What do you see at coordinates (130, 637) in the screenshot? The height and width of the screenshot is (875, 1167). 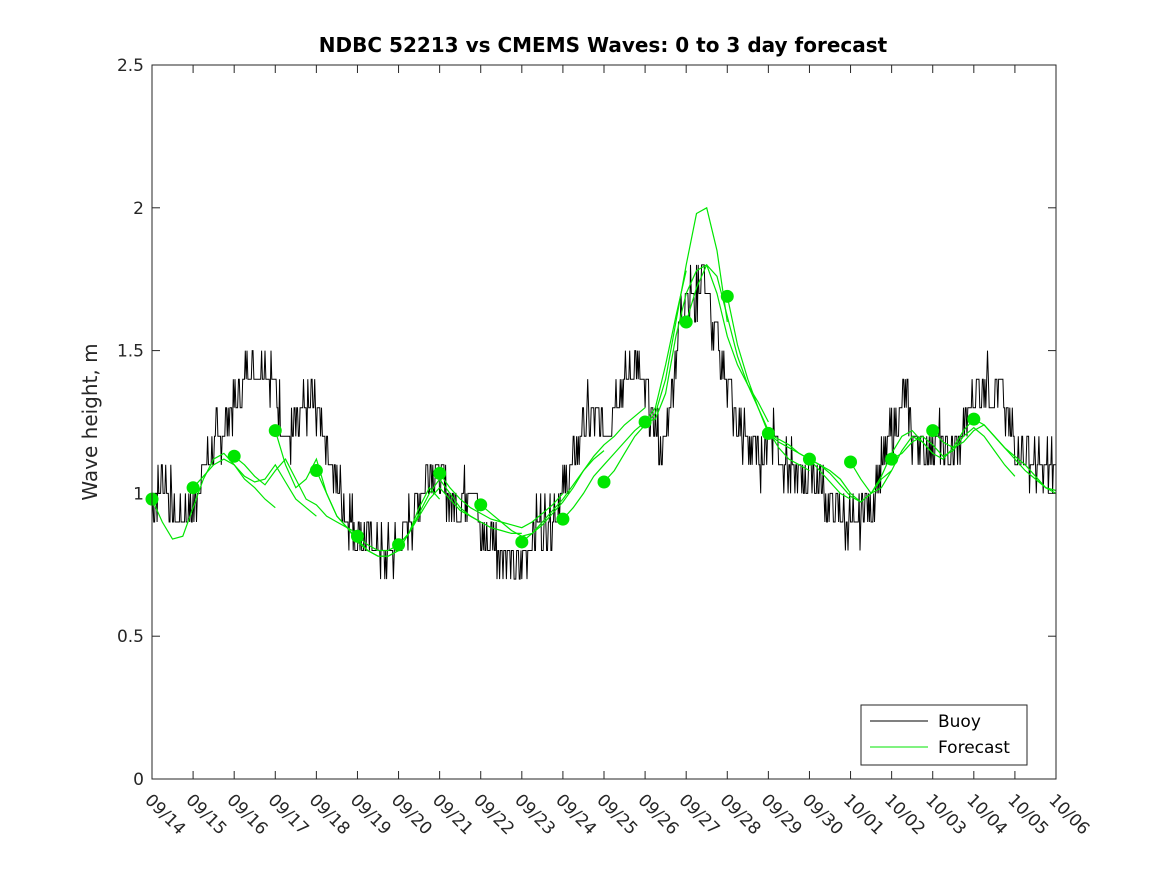 I see `y-tick-label: 0.5` at bounding box center [130, 637].